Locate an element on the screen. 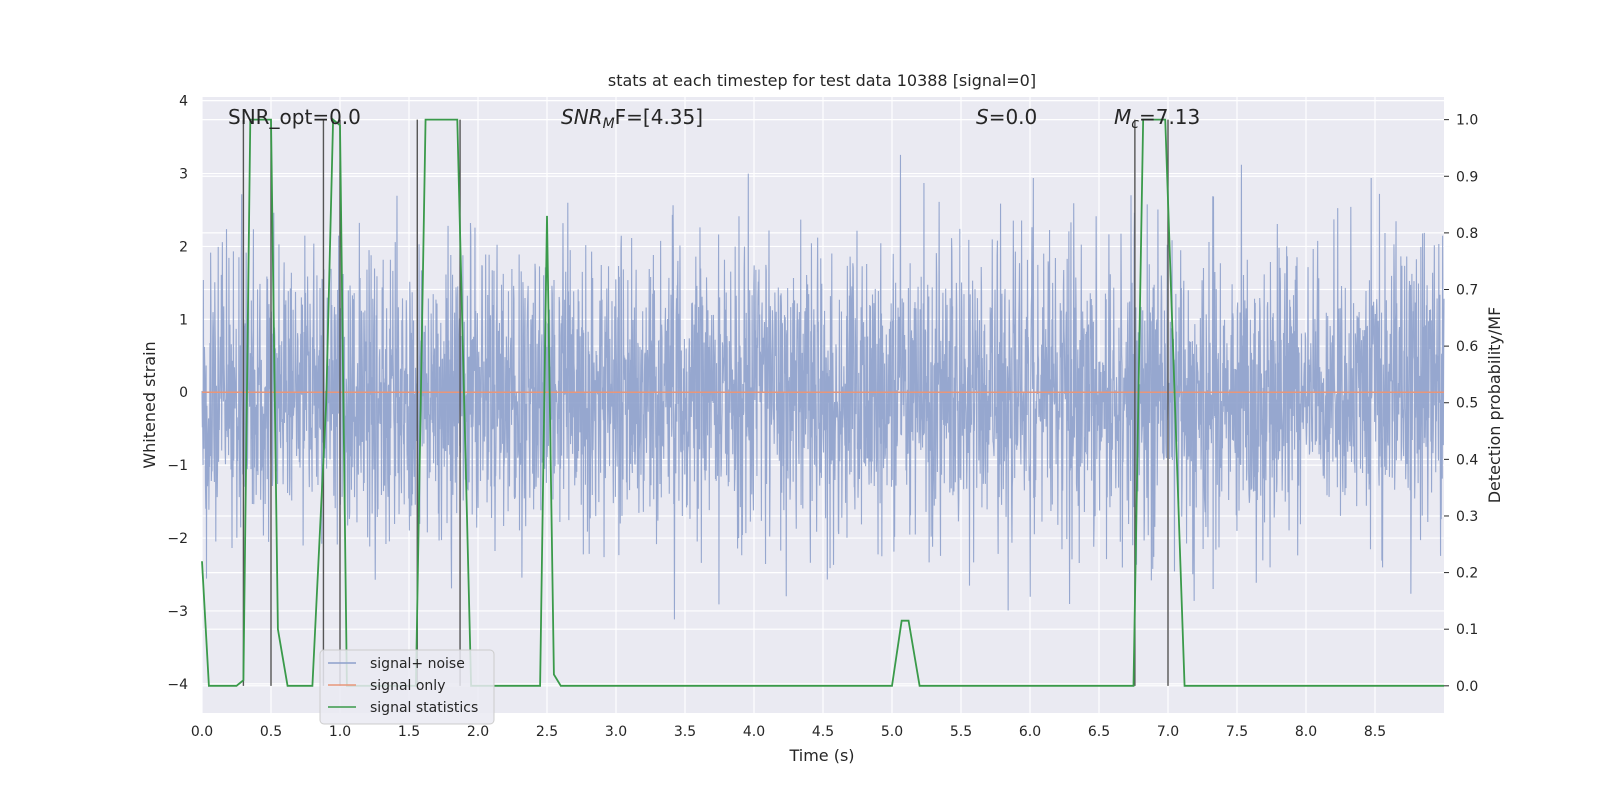 This screenshot has height=800, width=1600. x-tick-label: 4.0 is located at coordinates (754, 732).